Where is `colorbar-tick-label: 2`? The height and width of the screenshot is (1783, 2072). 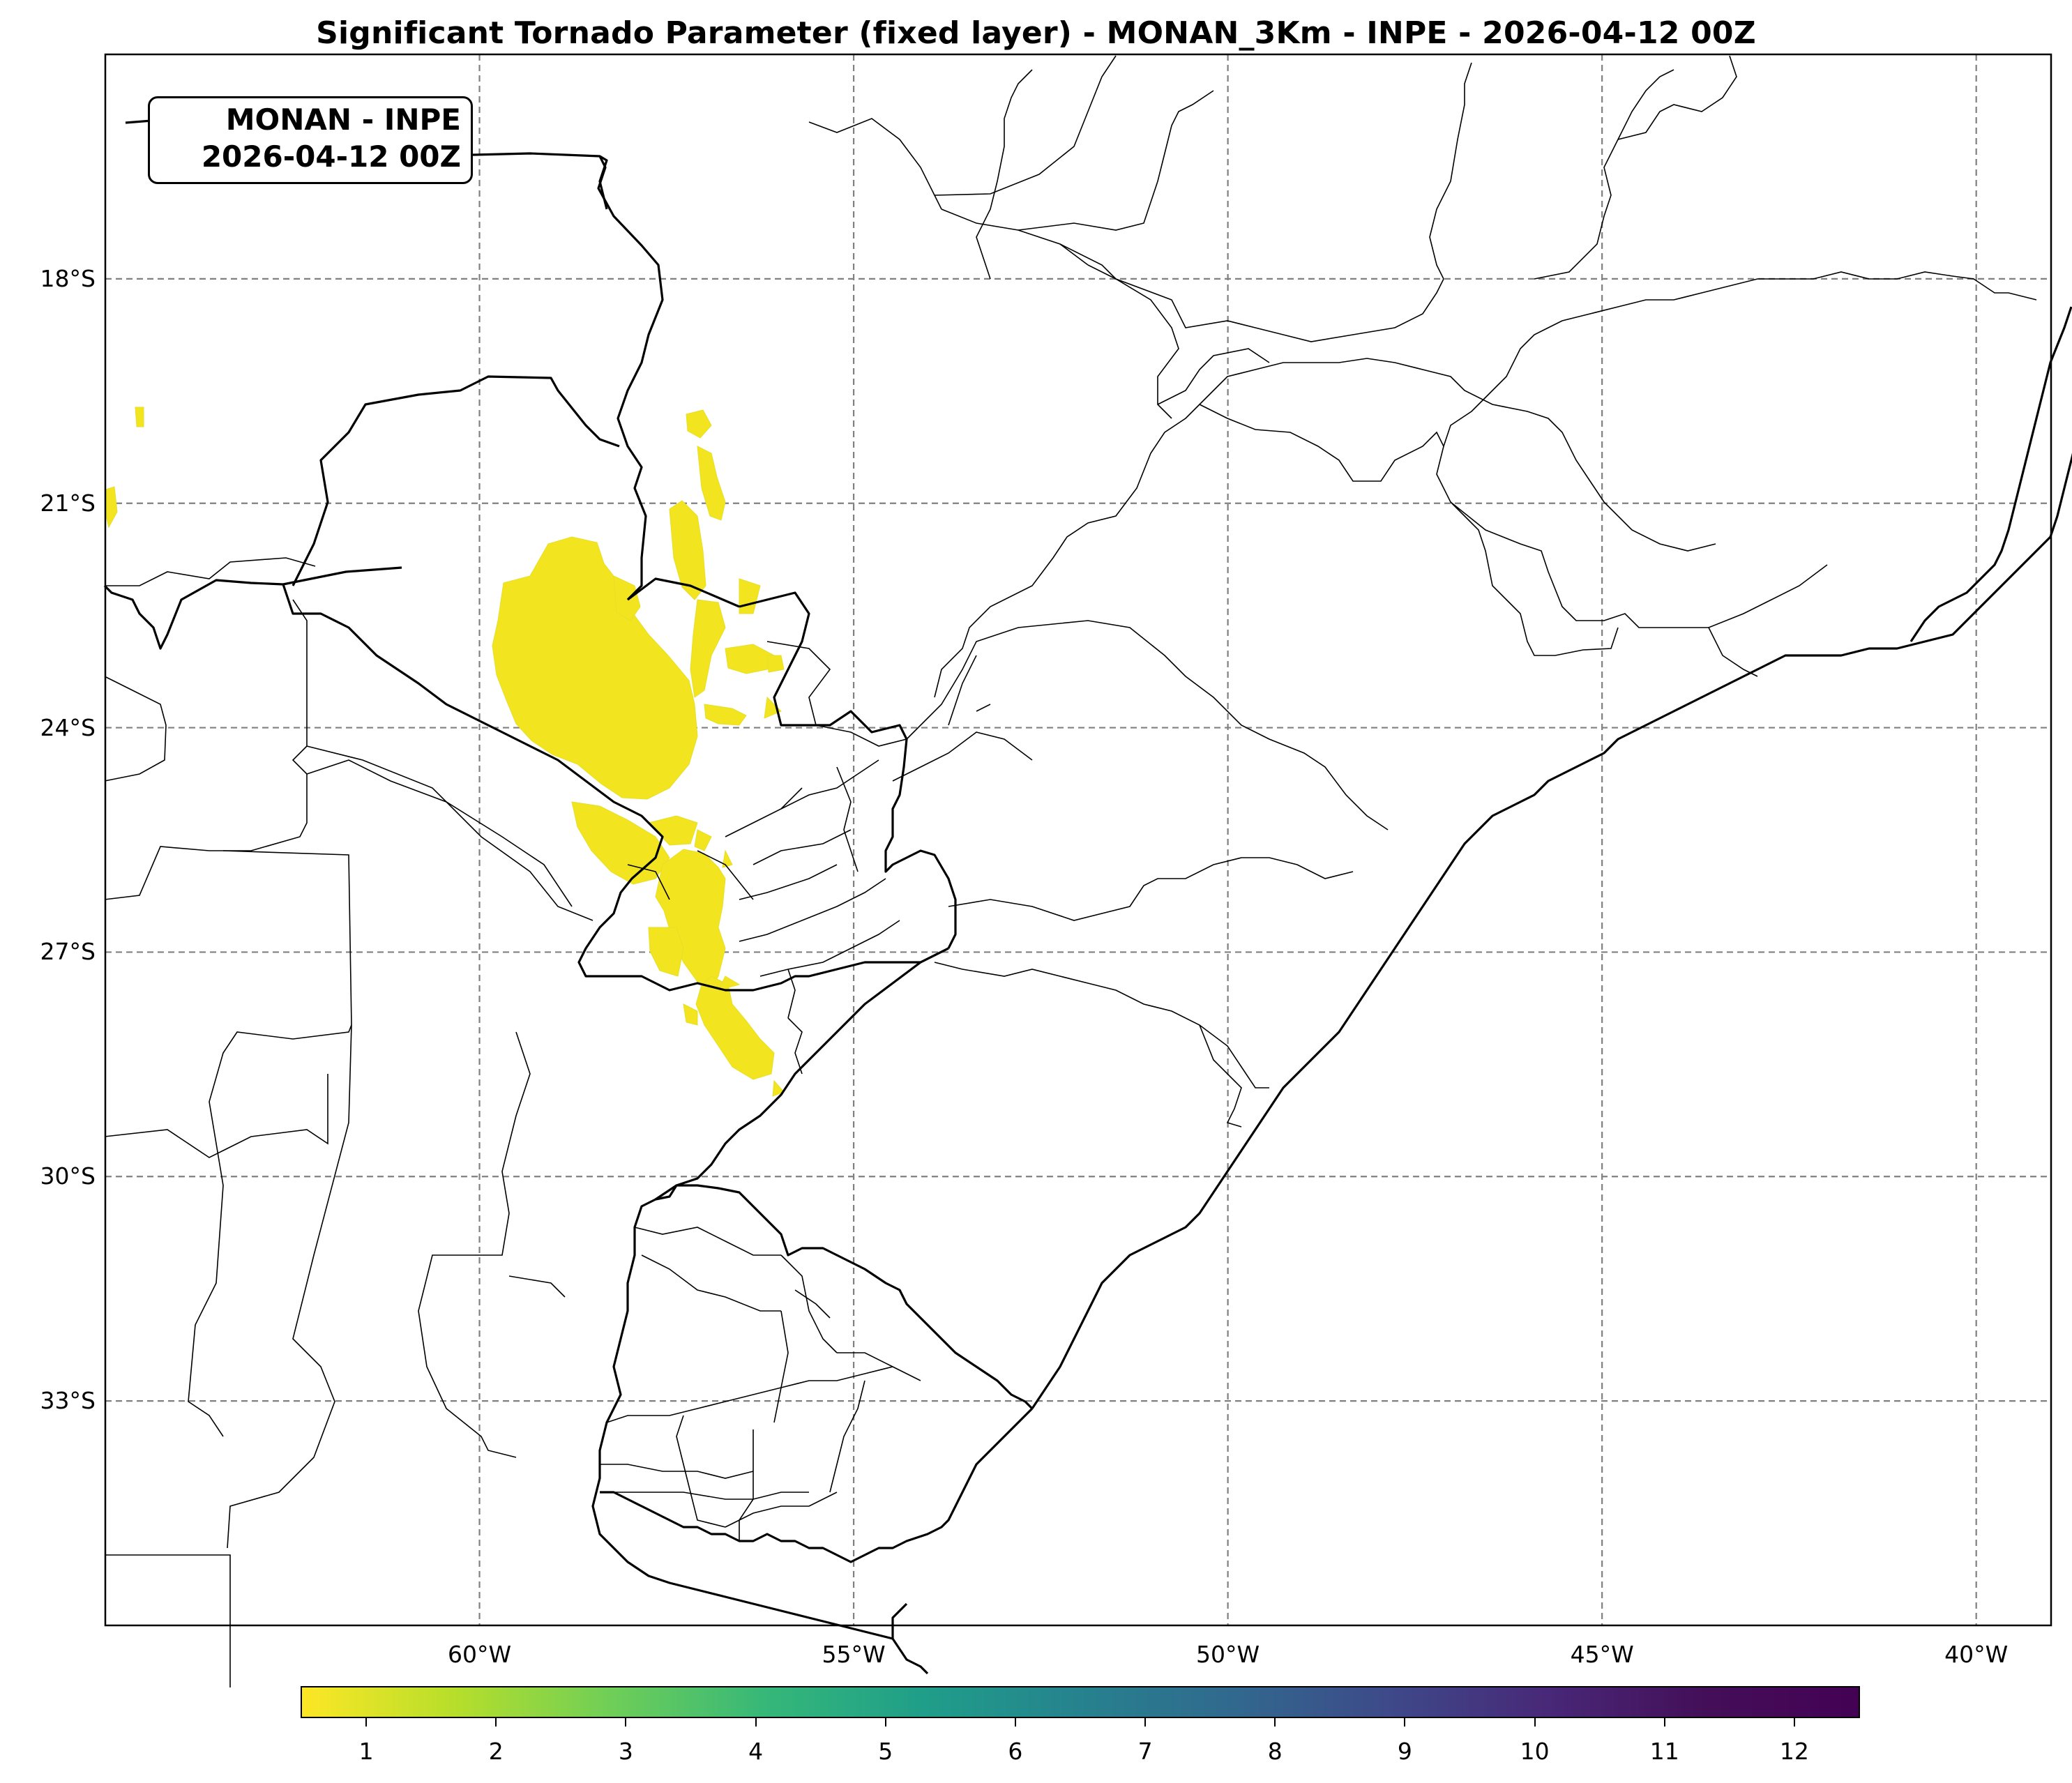 colorbar-tick-label: 2 is located at coordinates (496, 1751).